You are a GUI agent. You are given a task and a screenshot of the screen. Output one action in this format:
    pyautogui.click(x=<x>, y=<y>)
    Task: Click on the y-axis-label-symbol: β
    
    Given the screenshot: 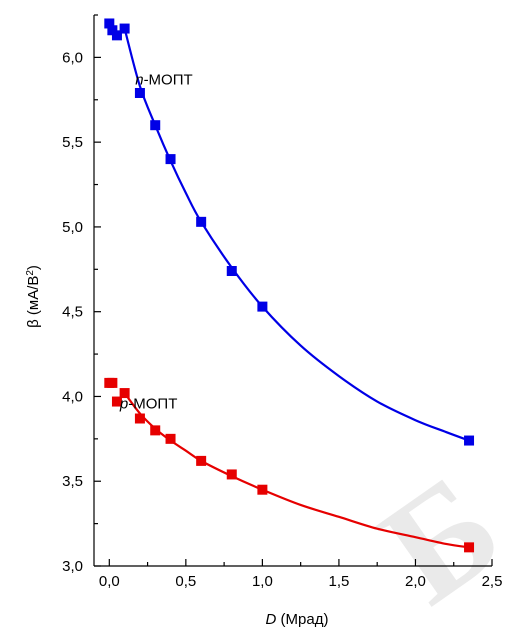 What is the action you would take?
    pyautogui.click(x=33, y=323)
    